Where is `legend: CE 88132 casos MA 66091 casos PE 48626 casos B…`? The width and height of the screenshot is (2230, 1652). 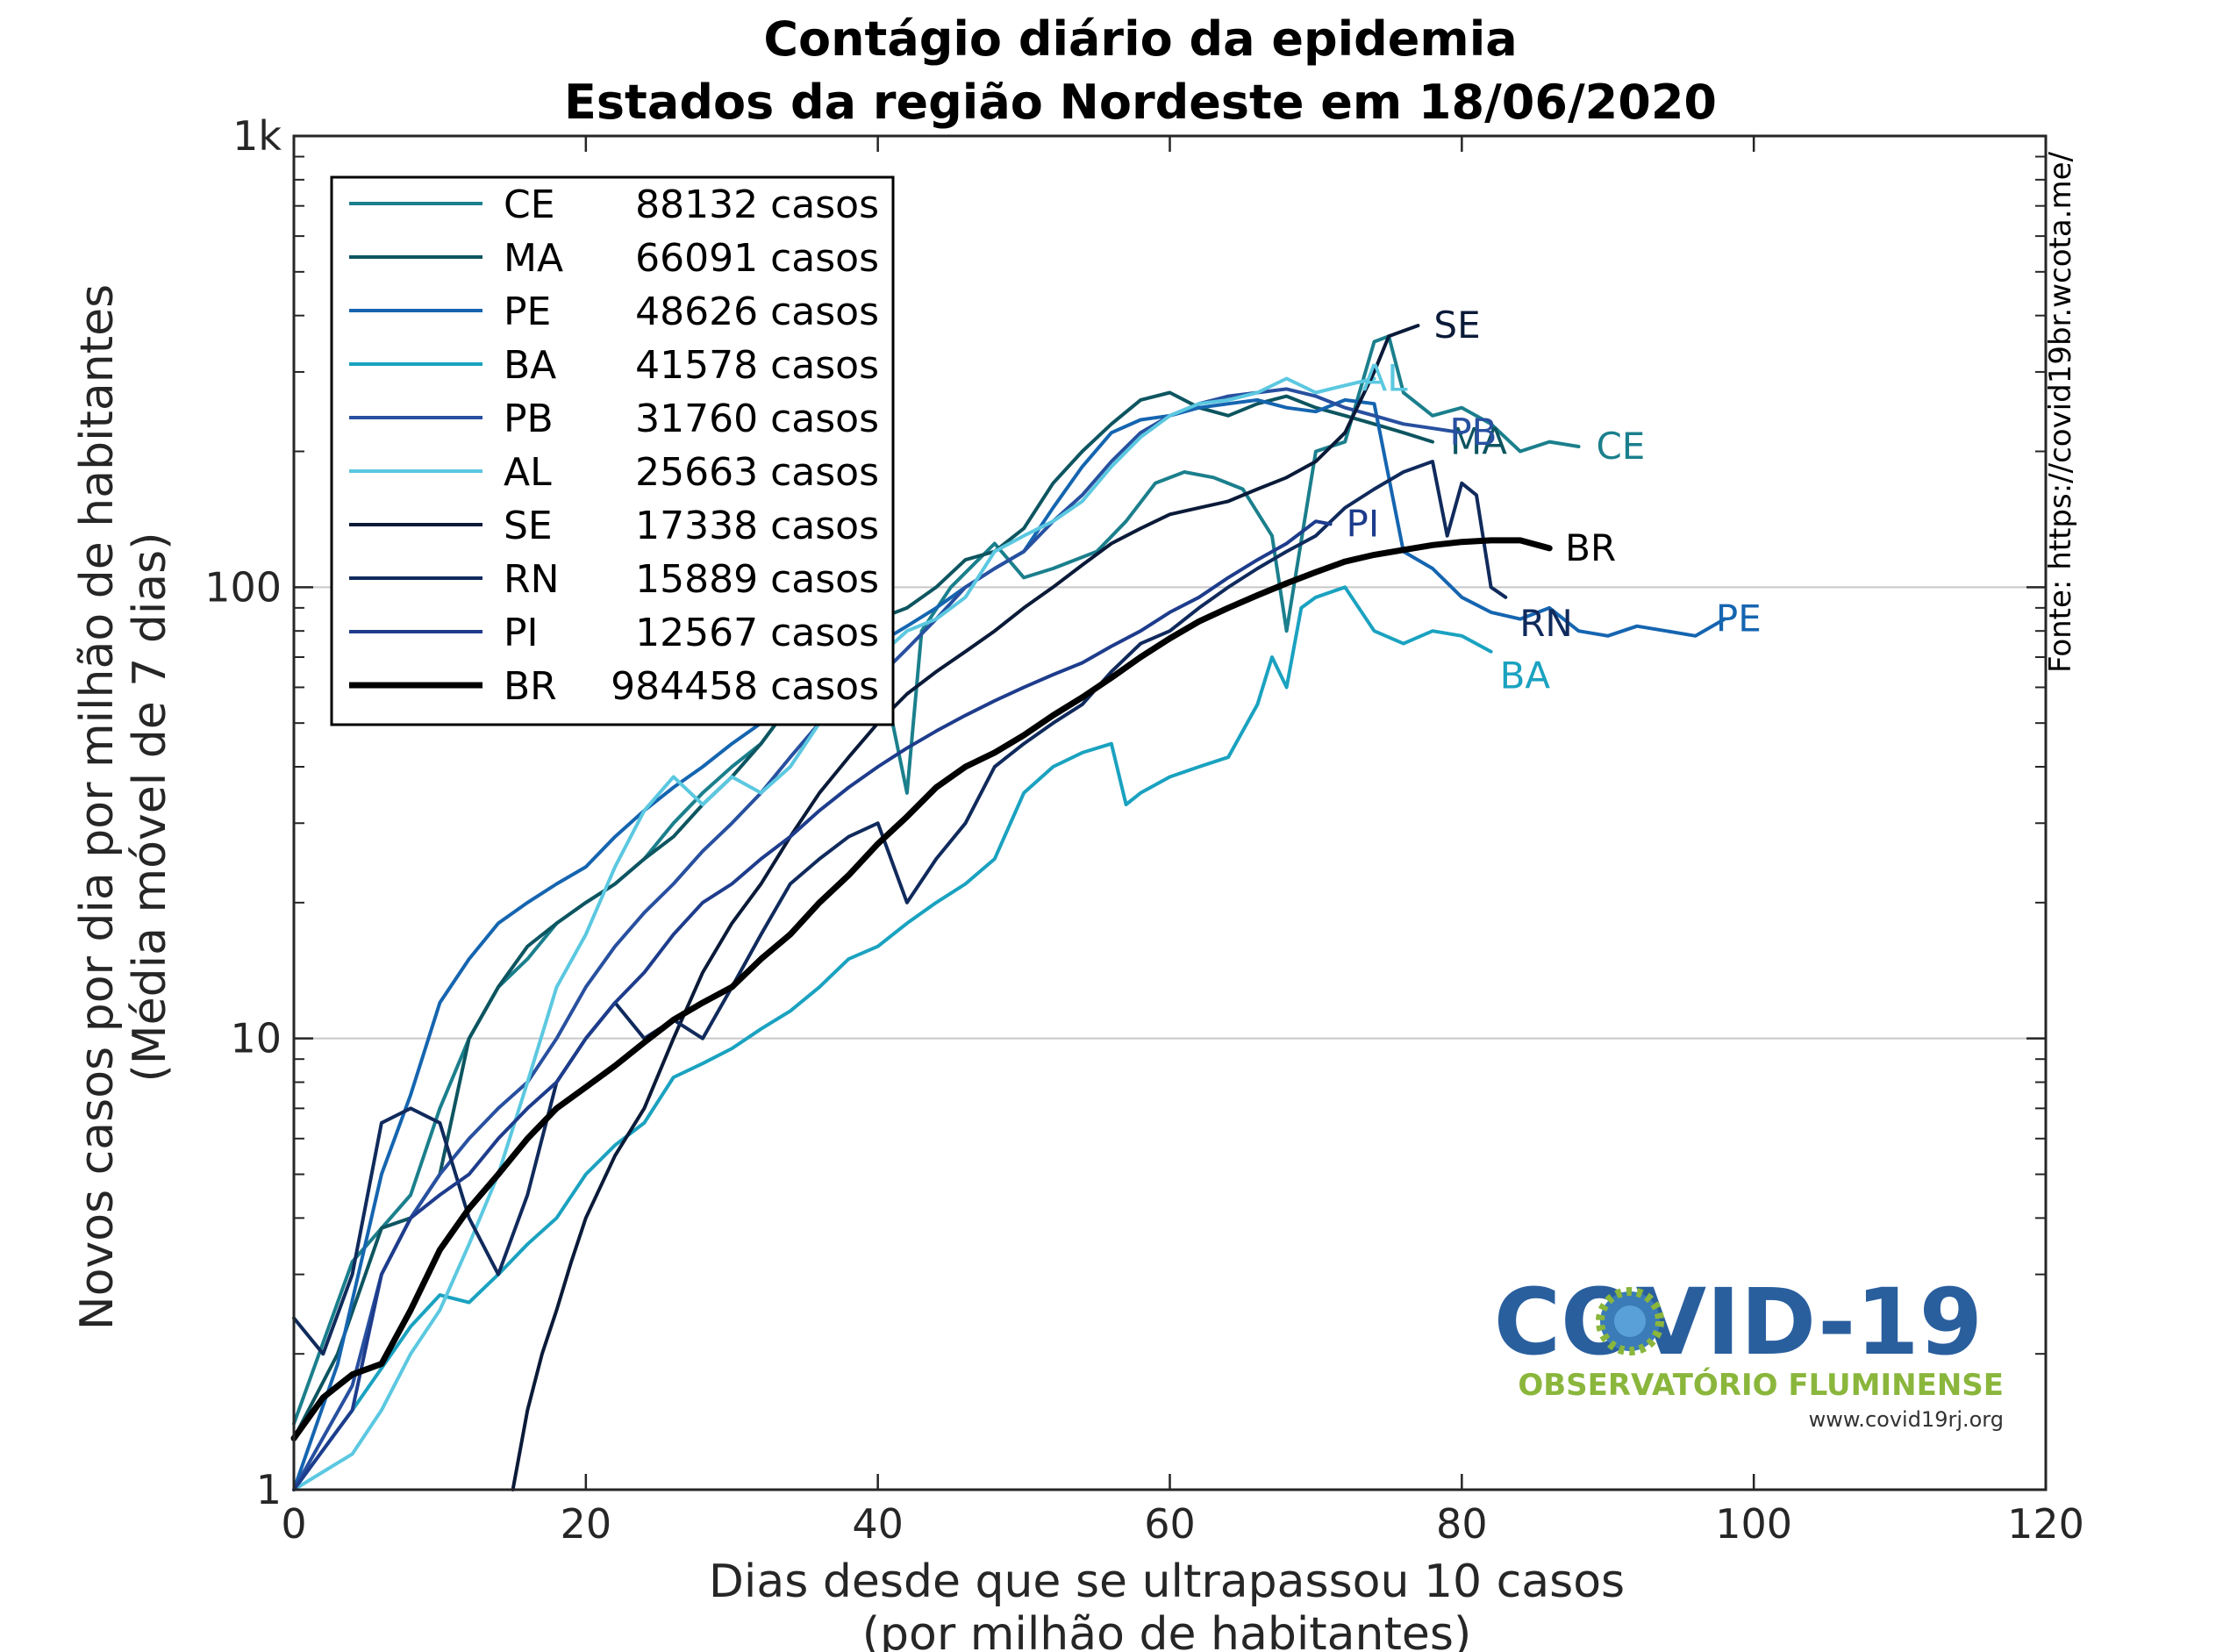 legend: CE 88132 casos MA 66091 casos PE 48626 casos B… is located at coordinates (613, 450).